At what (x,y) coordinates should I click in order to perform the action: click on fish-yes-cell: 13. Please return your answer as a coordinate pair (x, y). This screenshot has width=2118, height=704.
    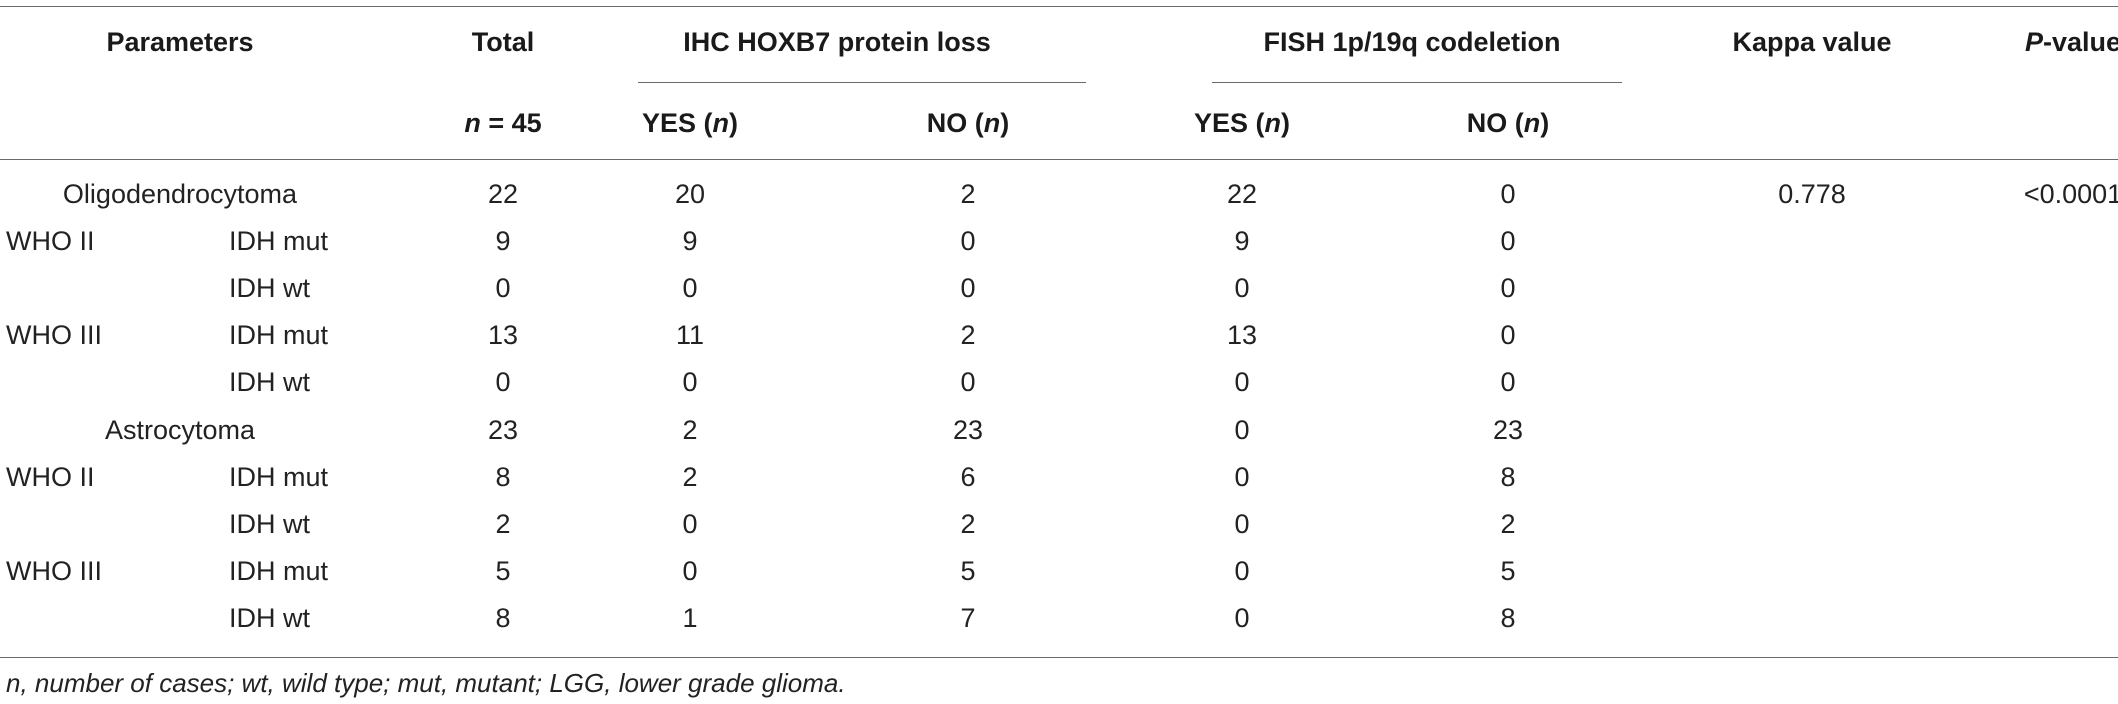
    Looking at the image, I should click on (1242, 335).